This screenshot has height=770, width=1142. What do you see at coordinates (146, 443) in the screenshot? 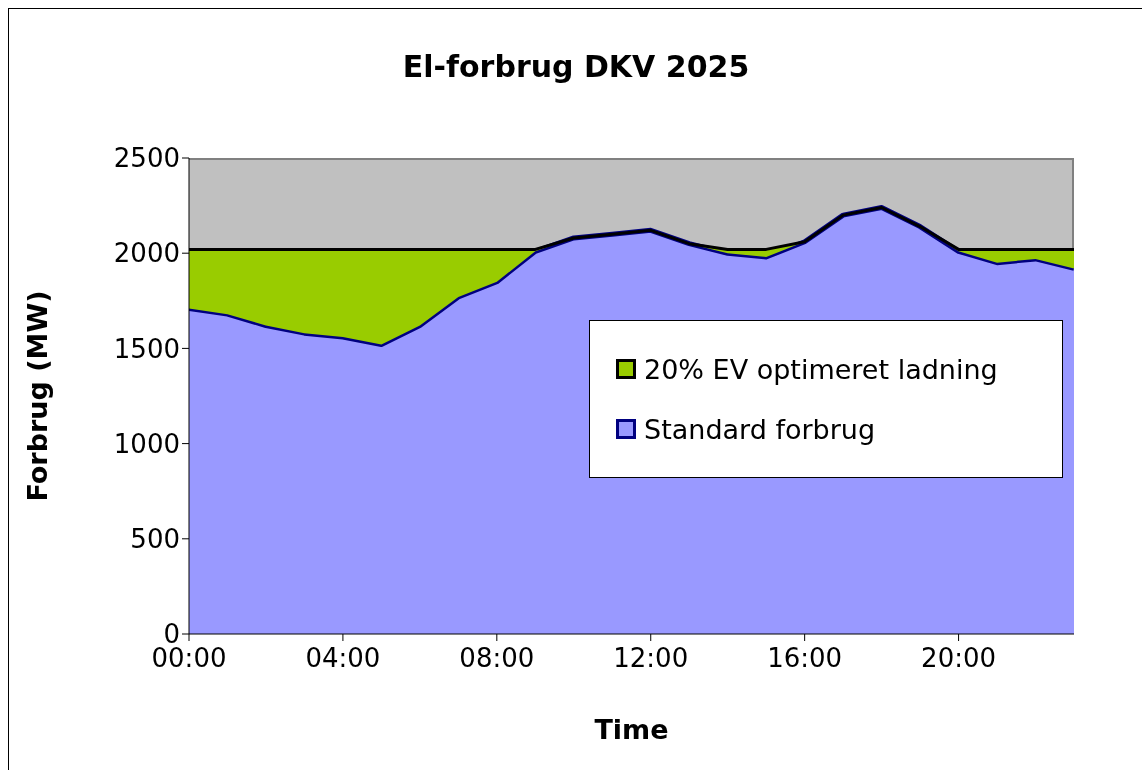
I see `y-tick-label: 1000` at bounding box center [146, 443].